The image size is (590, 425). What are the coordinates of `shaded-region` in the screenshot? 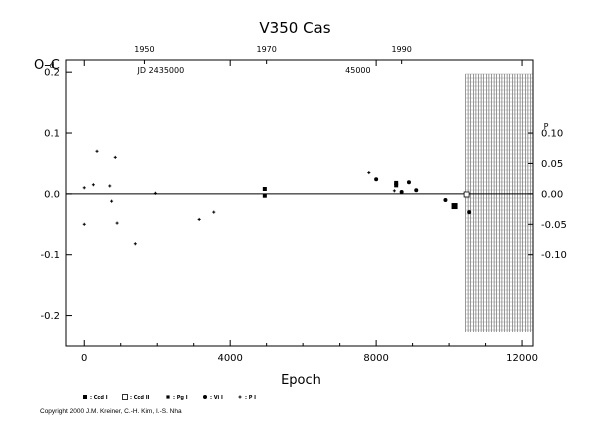 It's located at (499, 202).